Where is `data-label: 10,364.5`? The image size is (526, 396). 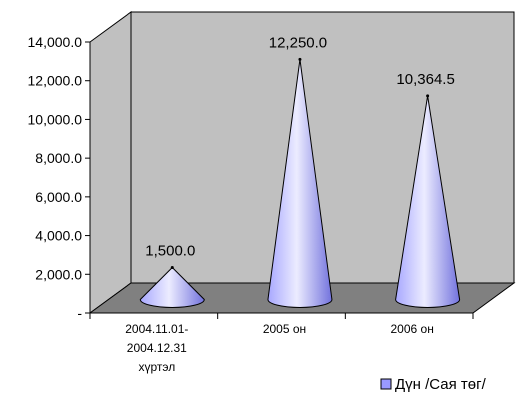
data-label: 10,364.5 is located at coordinates (425, 79).